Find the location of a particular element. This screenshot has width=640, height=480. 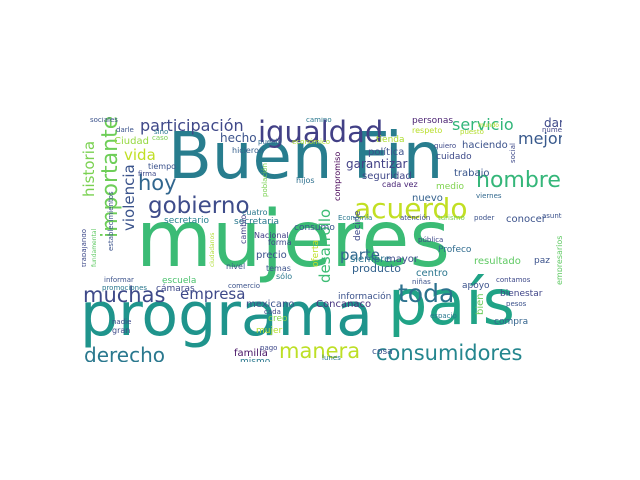

word-cada-vez: cada vez is located at coordinates (400, 184).